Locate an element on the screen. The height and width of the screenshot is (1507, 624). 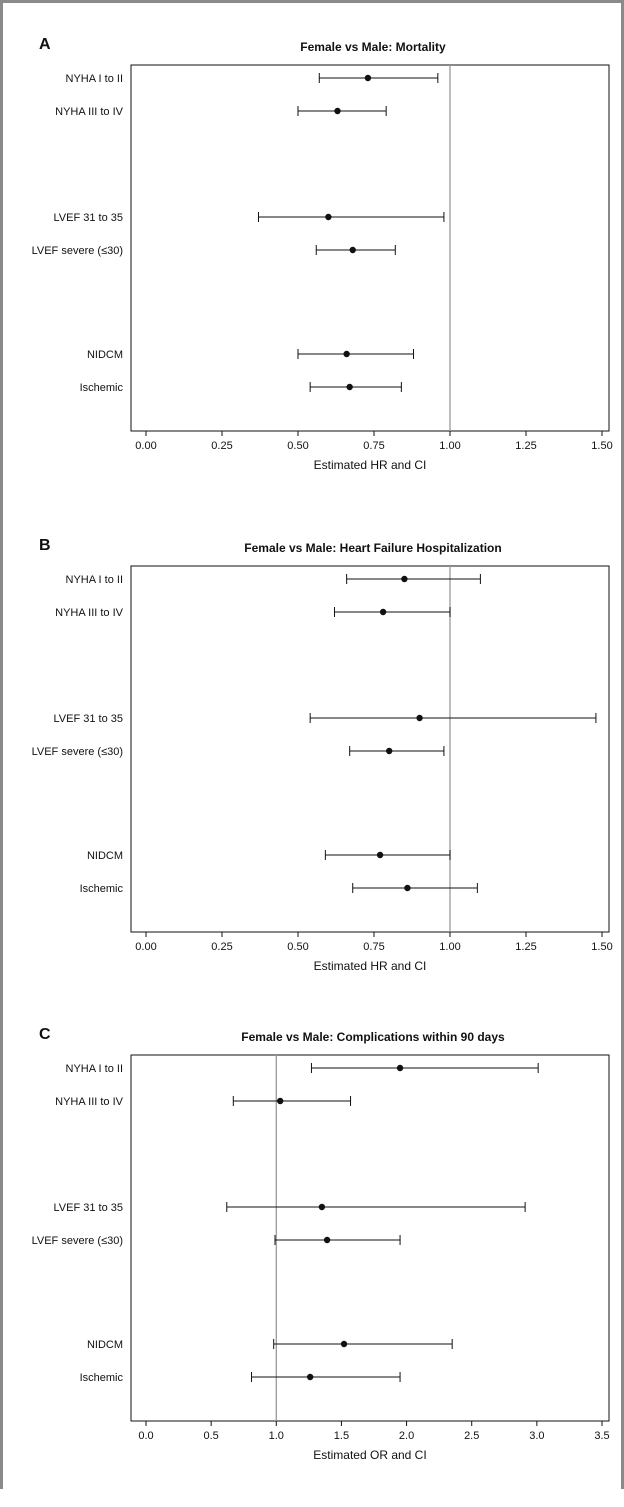
x-tick-label: 3.5 is located at coordinates (601, 1436).